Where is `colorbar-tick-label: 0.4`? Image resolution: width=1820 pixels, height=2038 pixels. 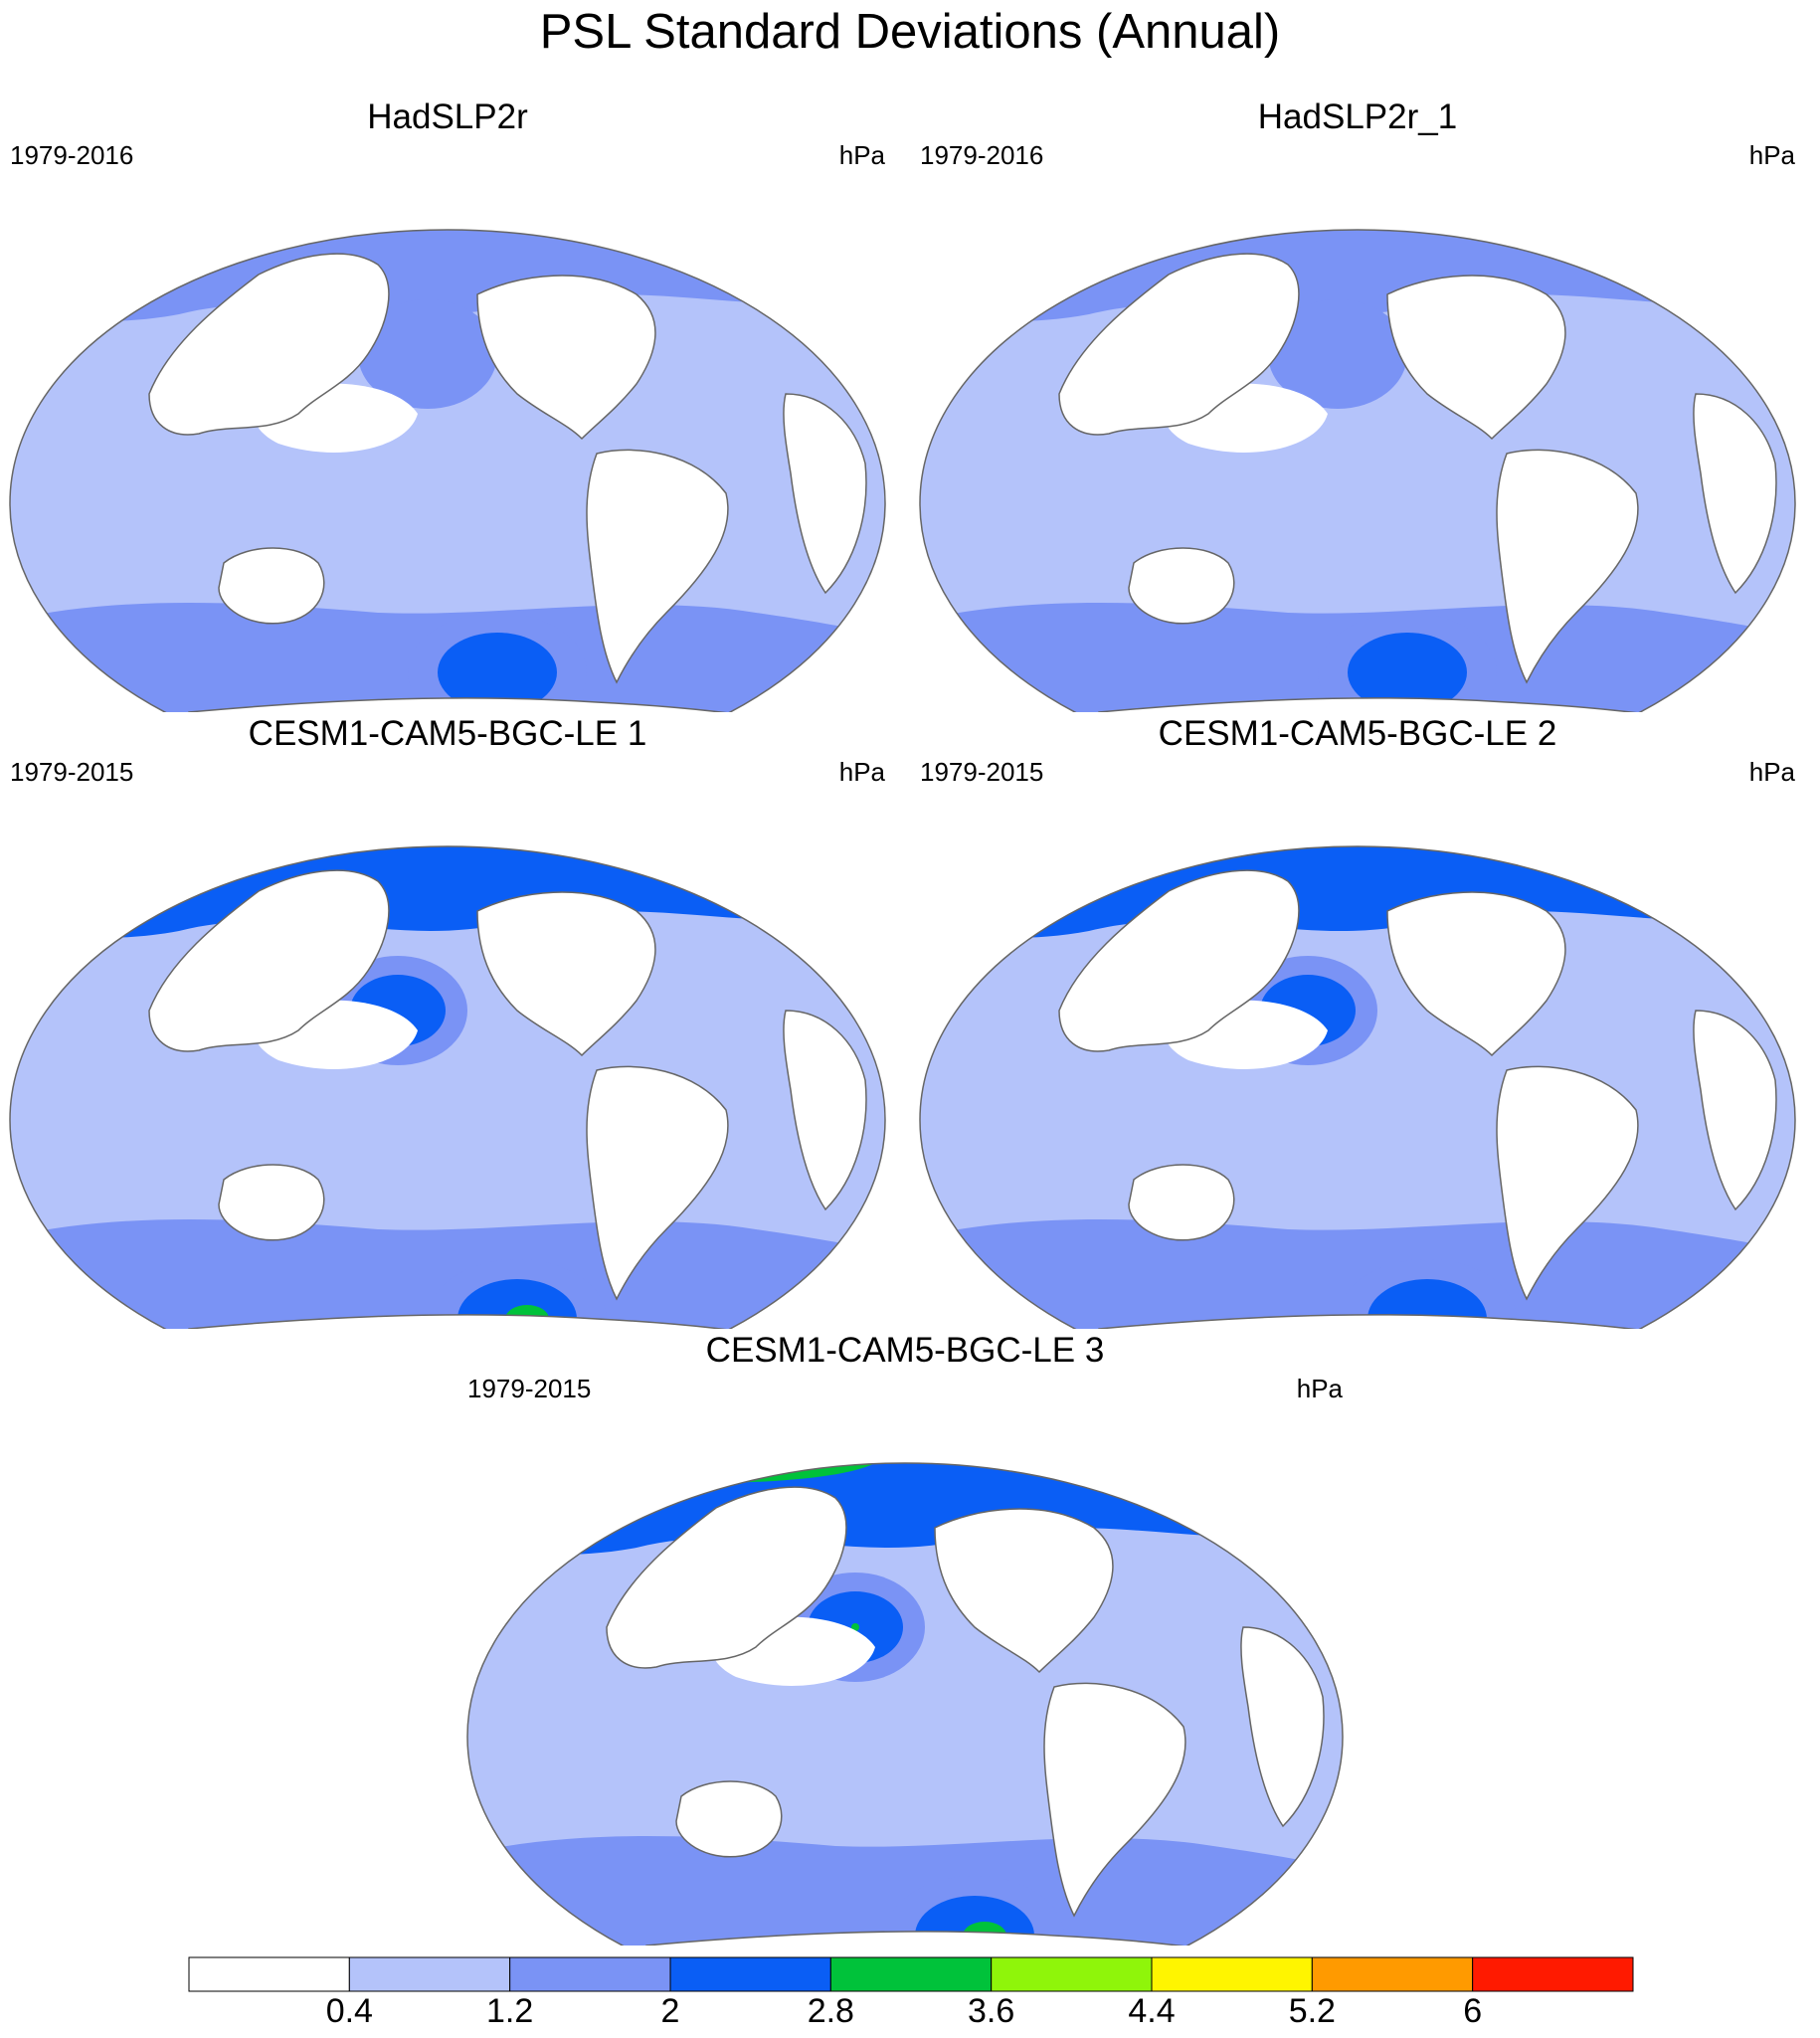
colorbar-tick-label: 0.4 is located at coordinates (349, 2011).